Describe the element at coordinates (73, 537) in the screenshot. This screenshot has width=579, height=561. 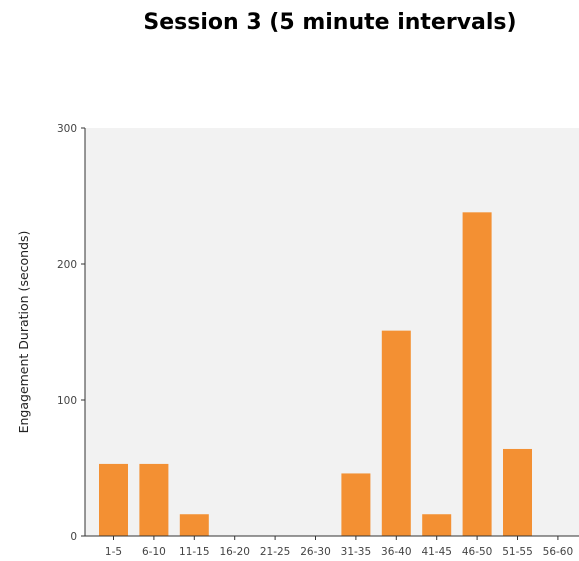
I see `y-tick-label: 0` at that location.